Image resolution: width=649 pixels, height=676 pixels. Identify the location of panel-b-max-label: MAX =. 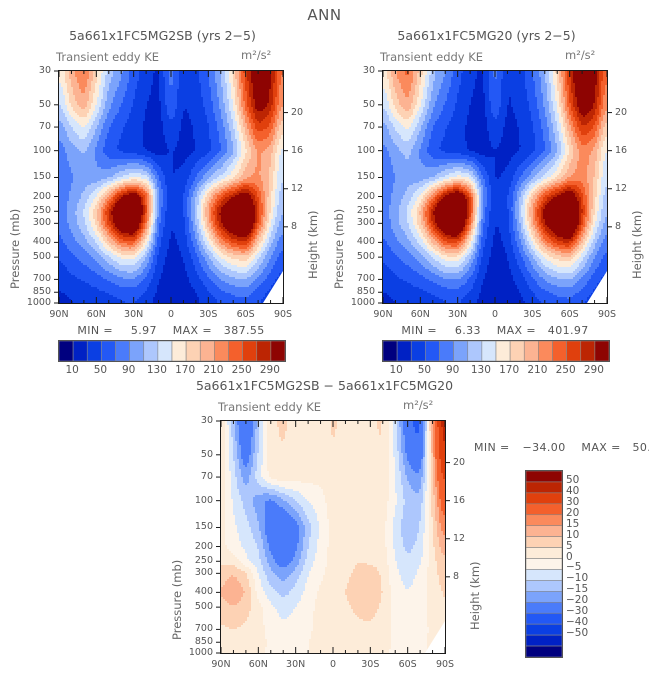
(516, 330).